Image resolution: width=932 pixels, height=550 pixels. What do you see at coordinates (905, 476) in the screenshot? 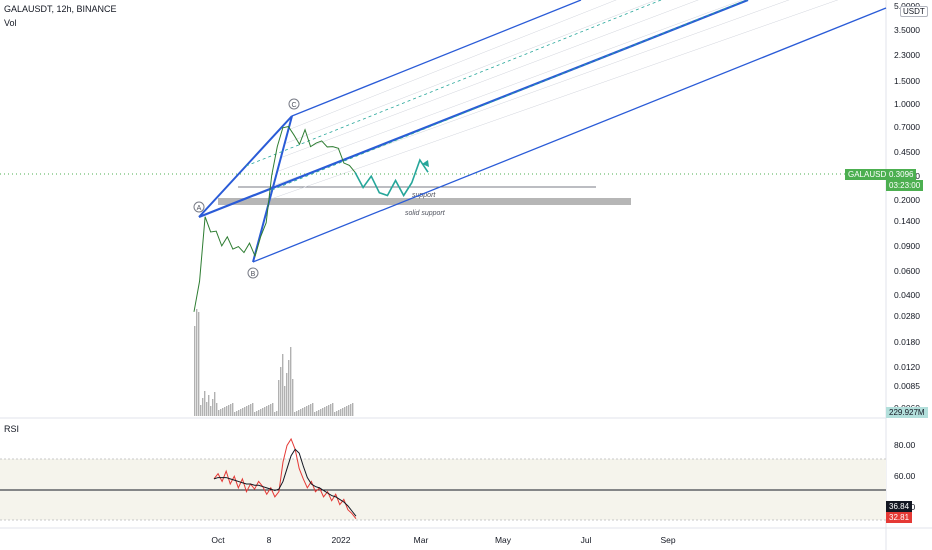
I see `rsi-tick-label: 60.00` at bounding box center [905, 476].